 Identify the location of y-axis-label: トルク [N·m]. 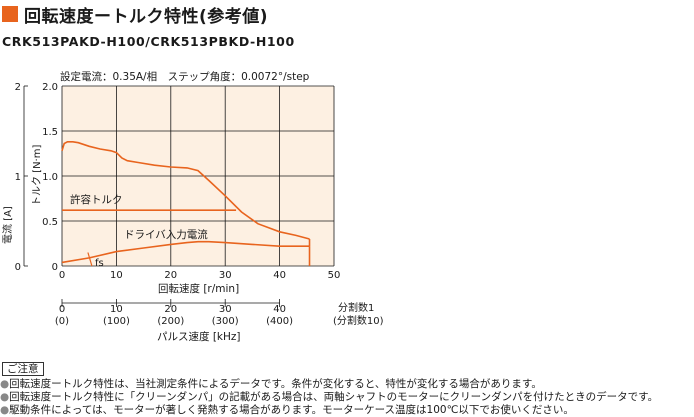
(37, 175).